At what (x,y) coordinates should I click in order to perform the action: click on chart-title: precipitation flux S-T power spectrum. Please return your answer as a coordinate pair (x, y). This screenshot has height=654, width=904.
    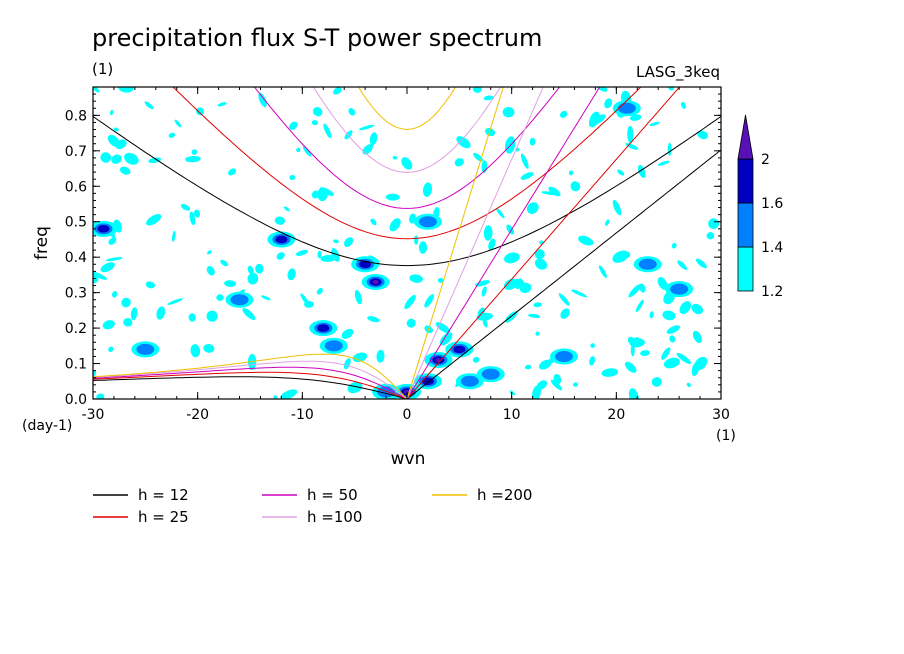
    Looking at the image, I should click on (317, 38).